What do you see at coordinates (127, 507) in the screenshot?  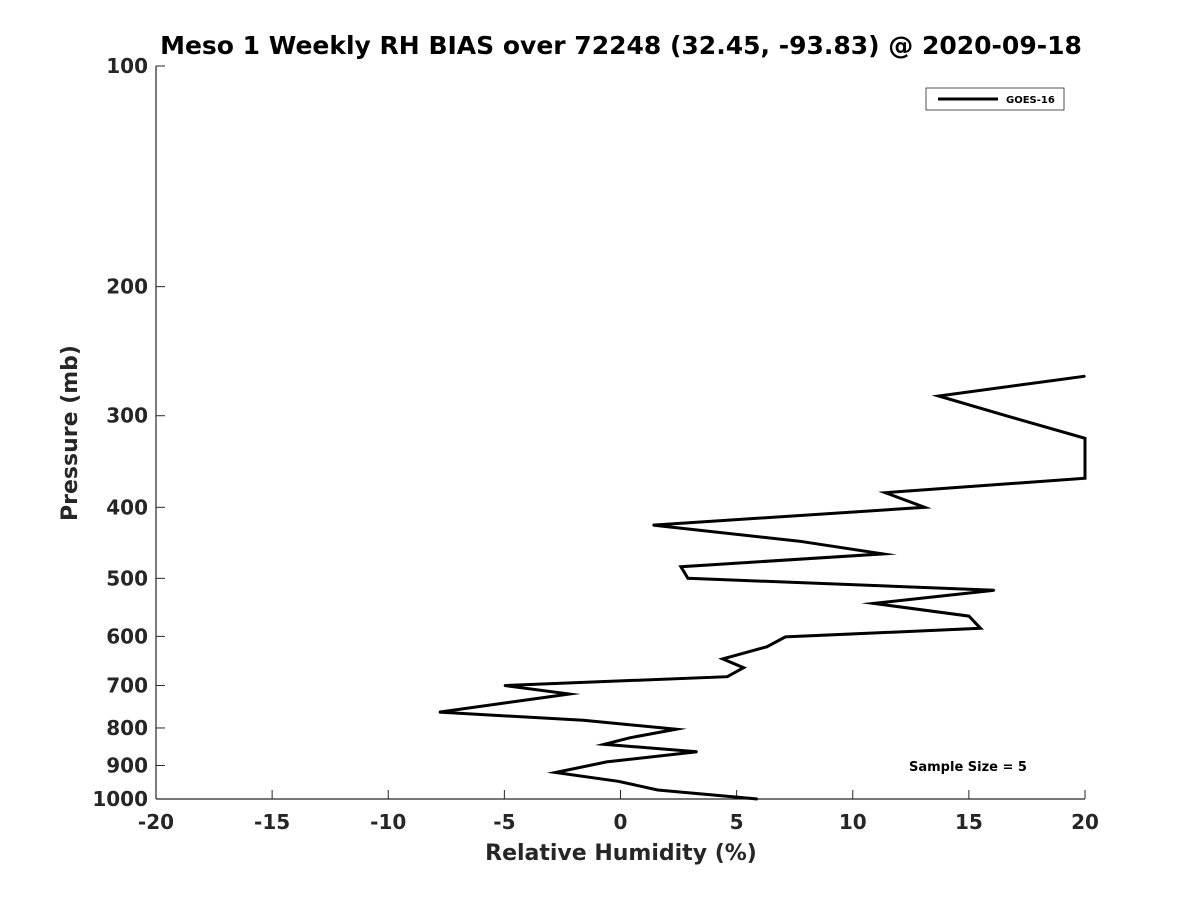 I see `y-tick-label: 400` at bounding box center [127, 507].